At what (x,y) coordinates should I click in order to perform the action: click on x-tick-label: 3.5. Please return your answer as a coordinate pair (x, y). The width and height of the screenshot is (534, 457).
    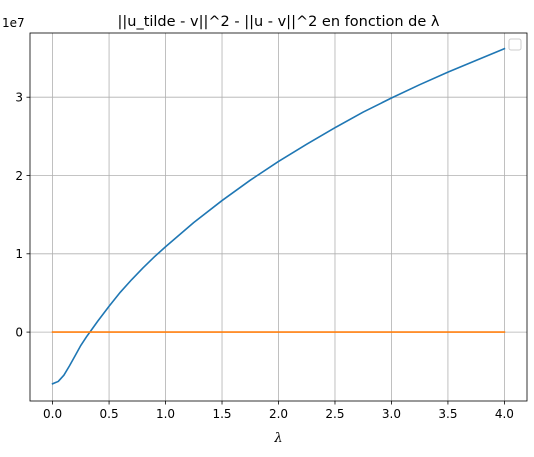
    Looking at the image, I should click on (447, 414).